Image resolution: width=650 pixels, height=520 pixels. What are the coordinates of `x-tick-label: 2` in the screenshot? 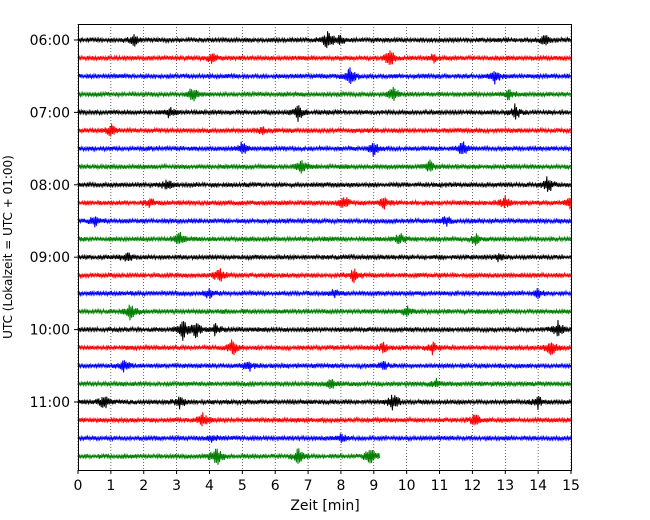 It's located at (143, 486).